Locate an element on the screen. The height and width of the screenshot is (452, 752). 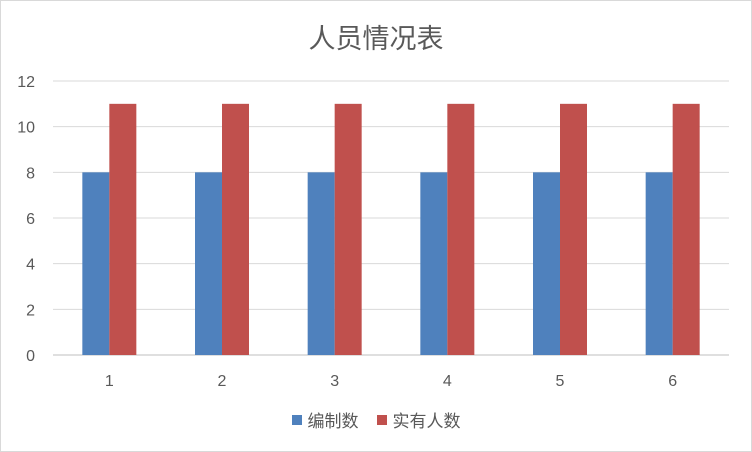
y-tick-label: 12 is located at coordinates (26, 82).